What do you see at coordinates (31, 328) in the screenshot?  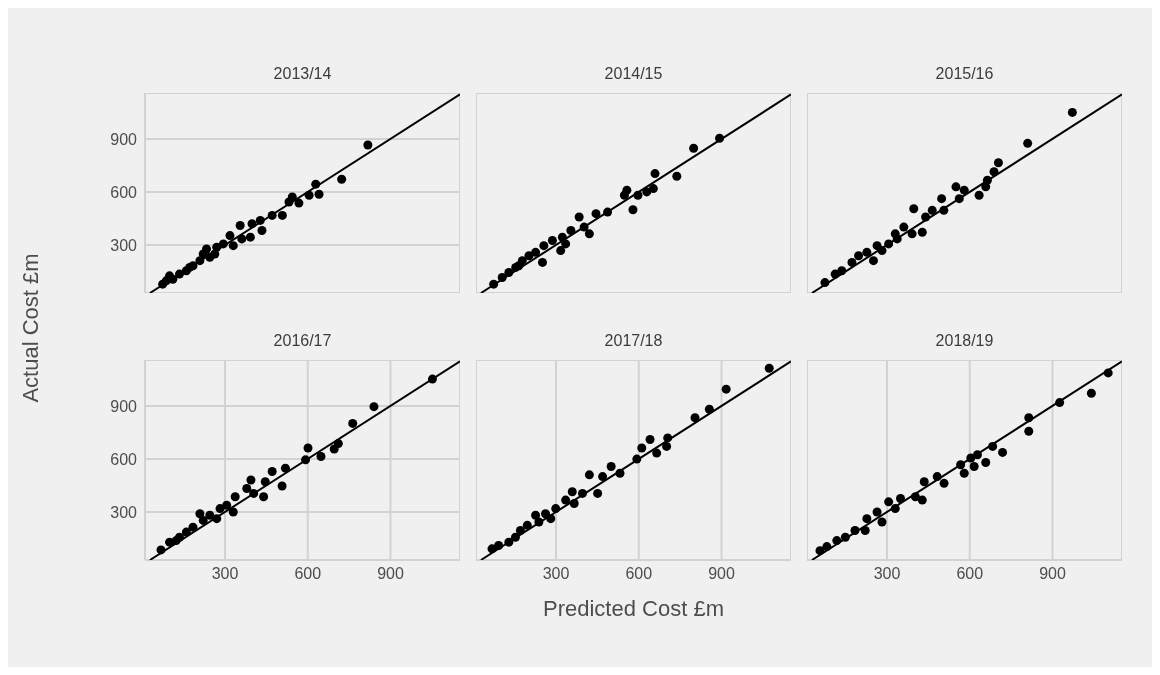 I see `y-axis-title: Actual Cost £m` at bounding box center [31, 328].